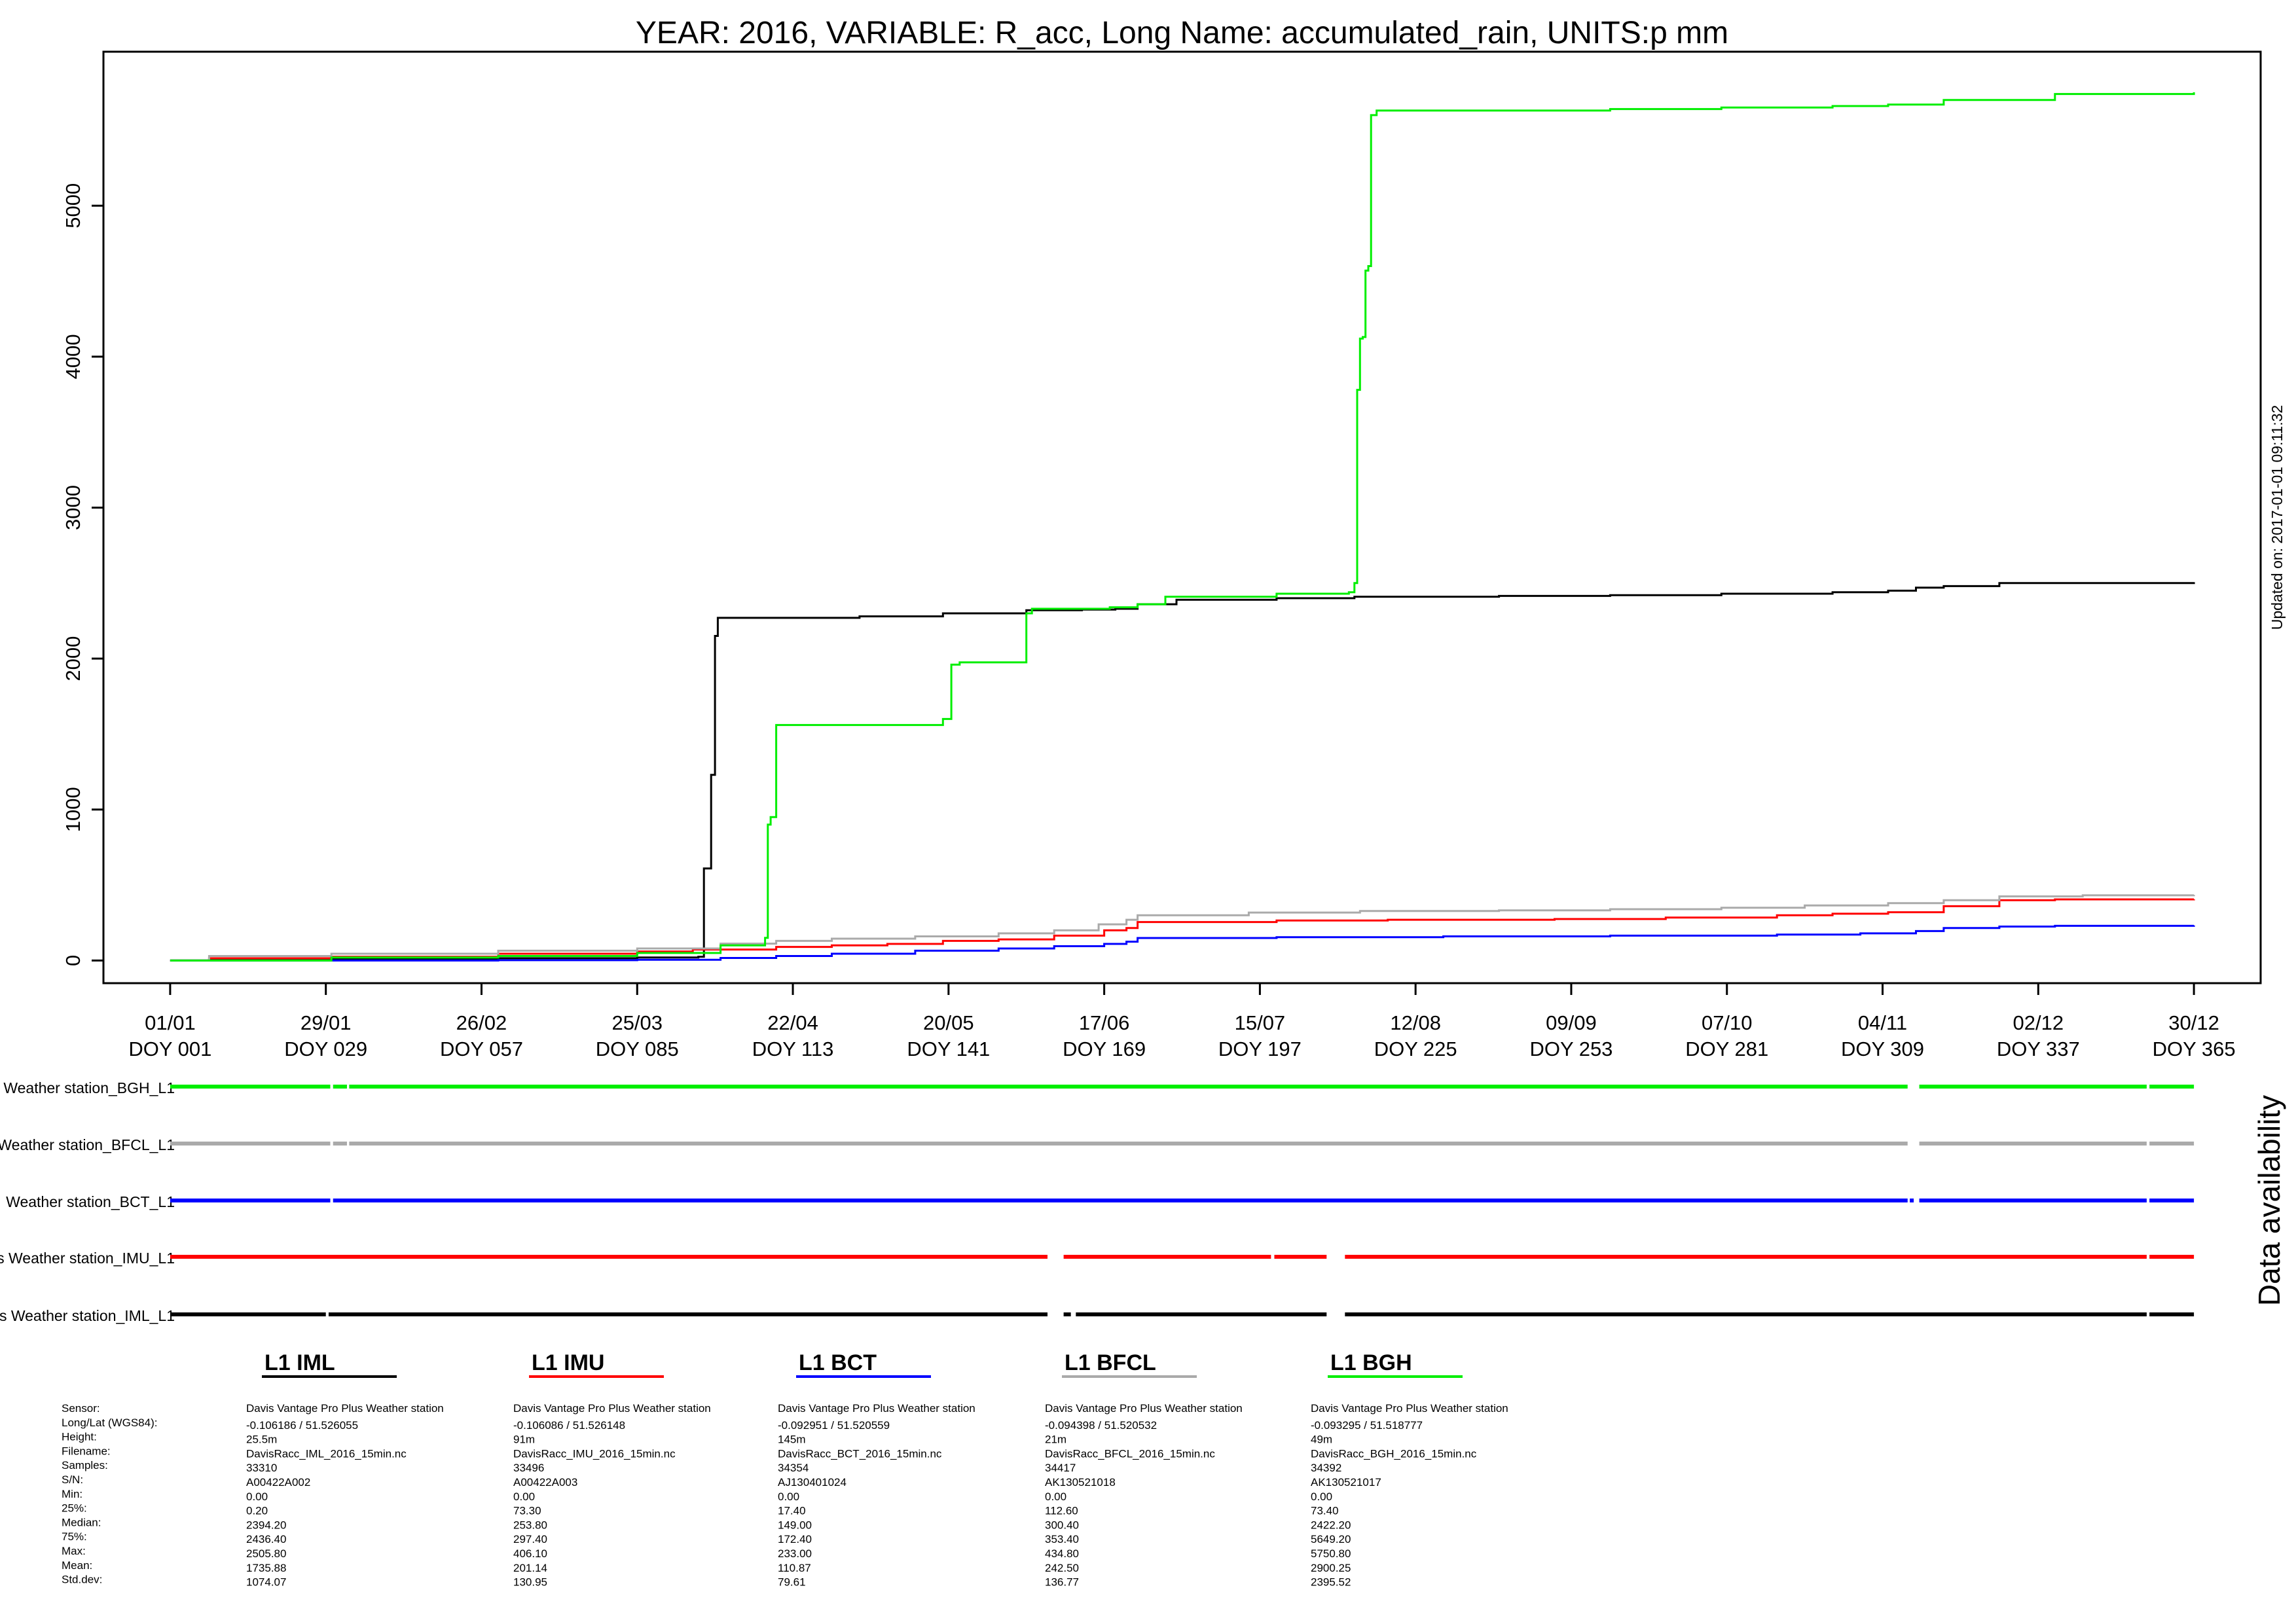  I want to click on x-tick-doy: DOY 253, so click(1571, 1049).